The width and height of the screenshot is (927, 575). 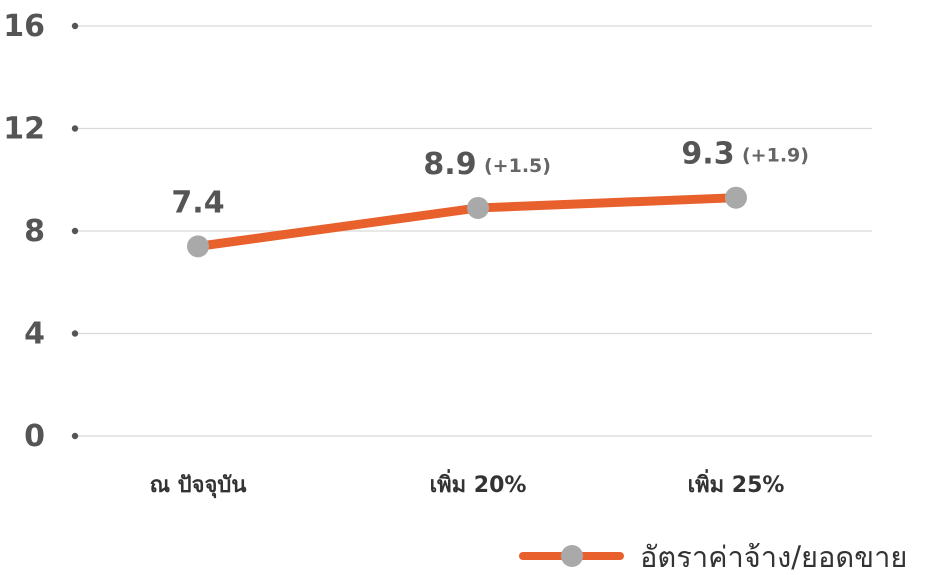 I want to click on y-tick-label: 8, so click(x=34, y=231).